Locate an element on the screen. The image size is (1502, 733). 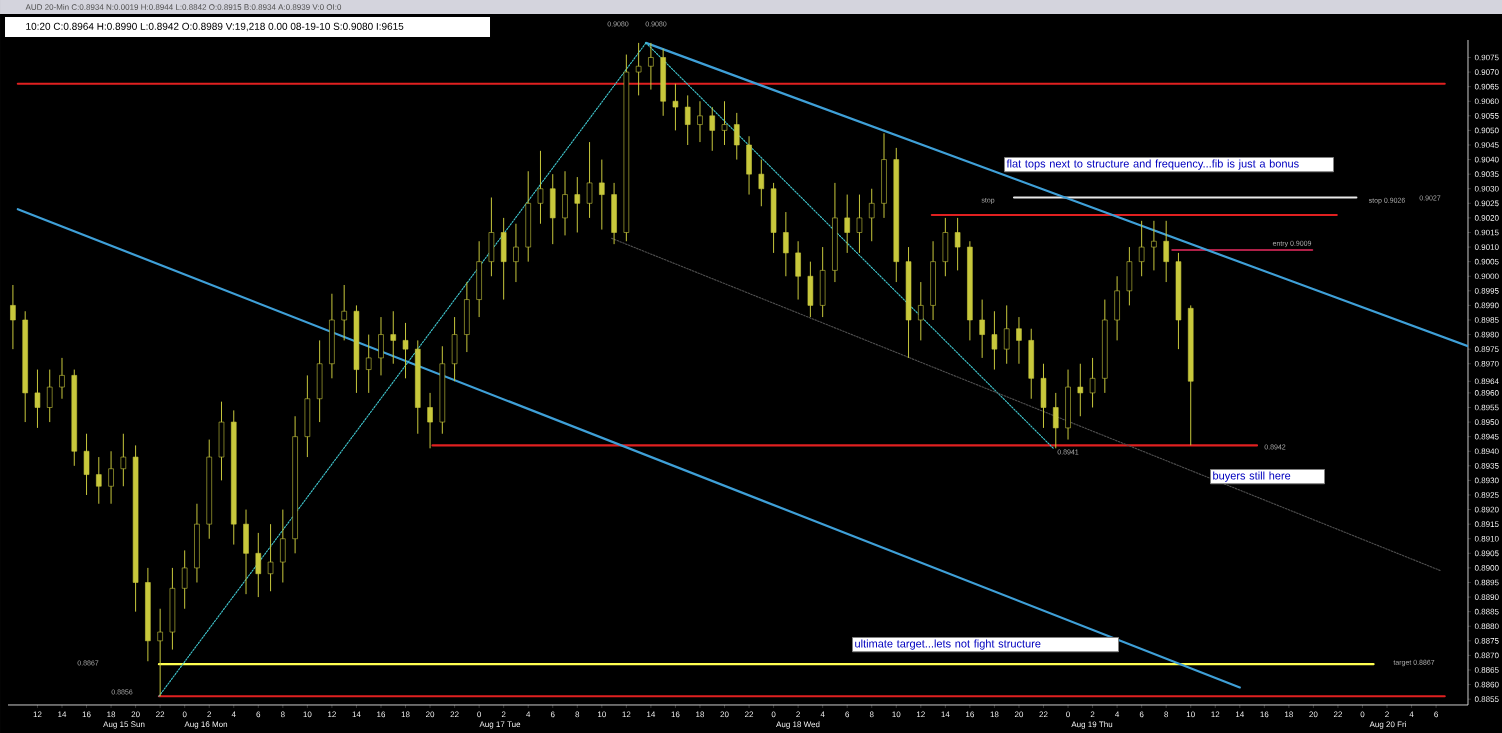
y-tick-label: 0.8865 is located at coordinates (1486, 670).